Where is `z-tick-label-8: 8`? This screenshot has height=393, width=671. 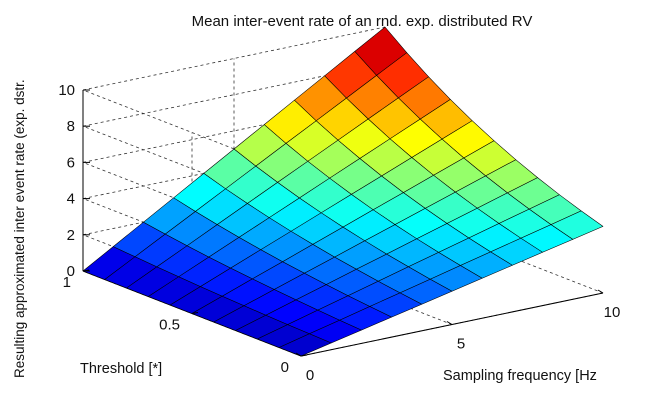
z-tick-label-8: 8 is located at coordinates (71, 126).